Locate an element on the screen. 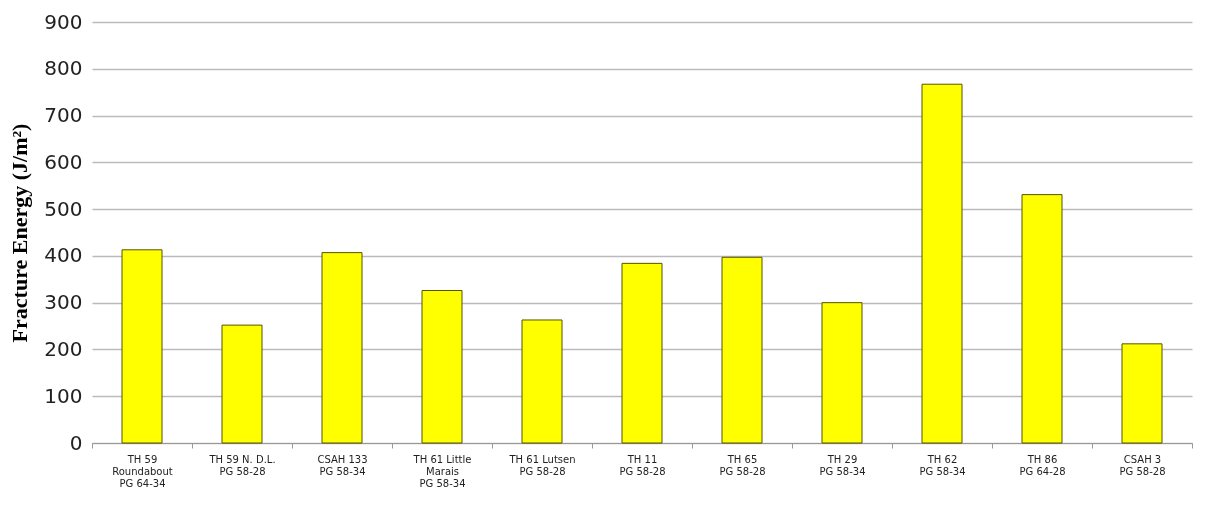 The width and height of the screenshot is (1225, 517). y-tick-label: 700 is located at coordinates (63, 115).